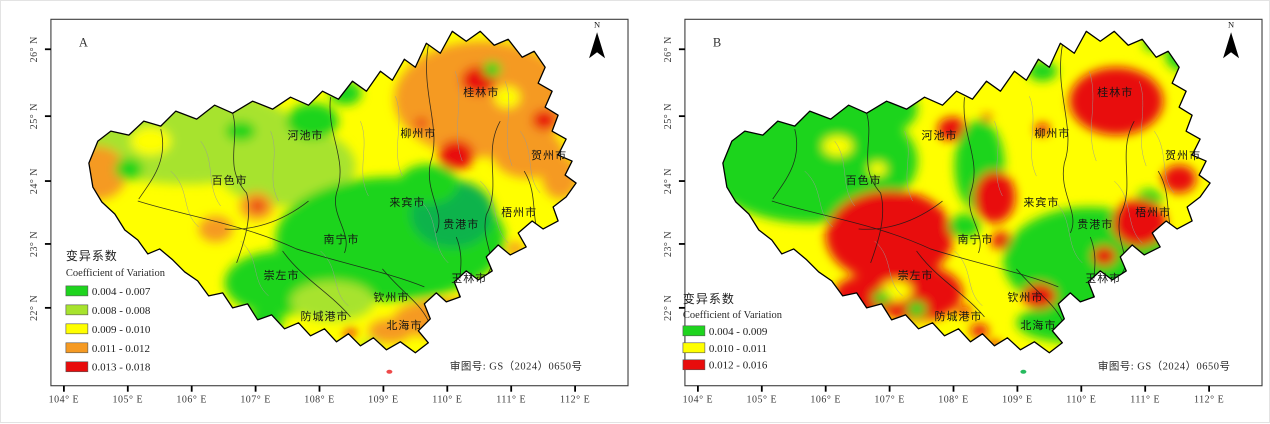 This screenshot has width=1270, height=424. I want to click on city-label: 柳州市, so click(1052, 133).